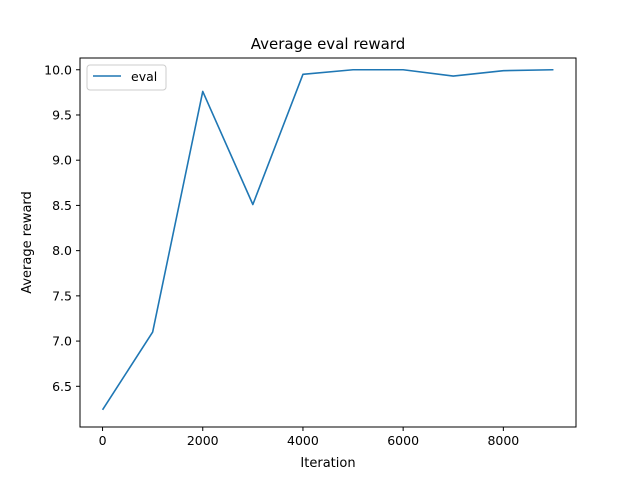 Image resolution: width=640 pixels, height=480 pixels. Describe the element at coordinates (503, 440) in the screenshot. I see `x-tick-label: 8000` at that location.